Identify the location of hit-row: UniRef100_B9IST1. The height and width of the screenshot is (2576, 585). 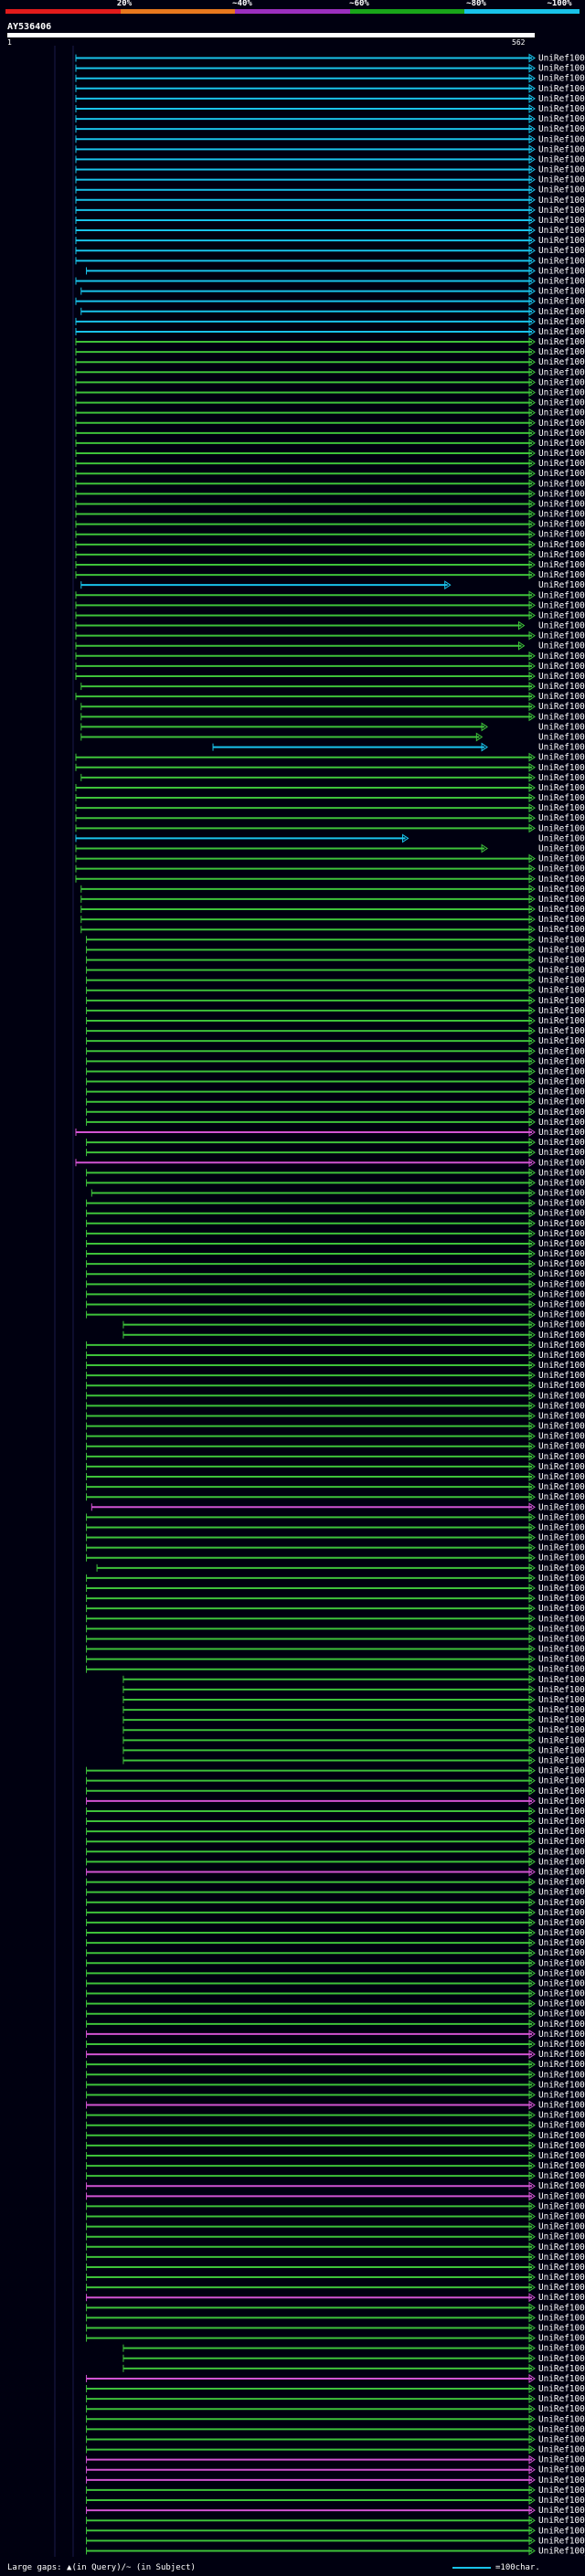
(336, 2308).